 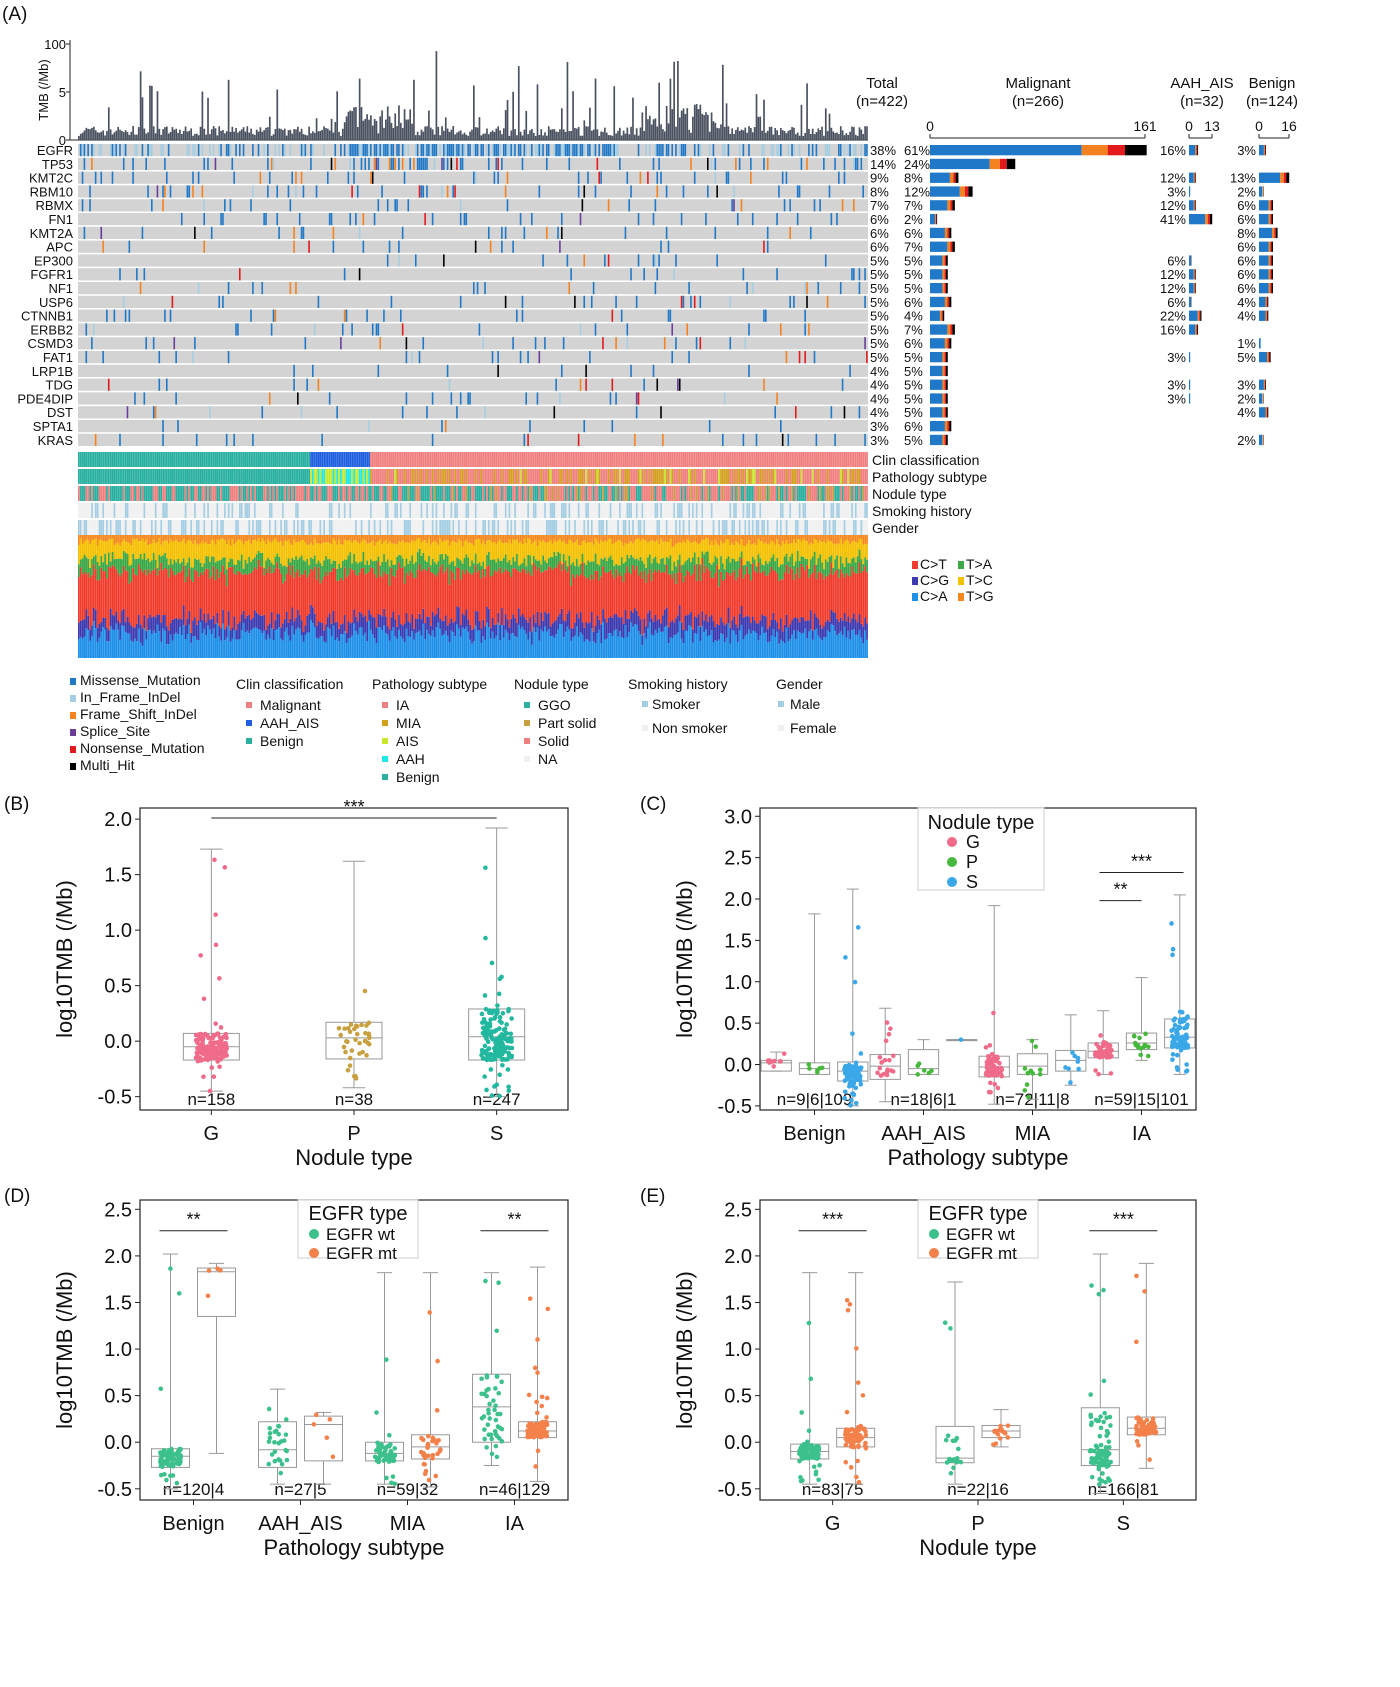 What do you see at coordinates (879, 329) in the screenshot?
I see `total-pct: 5%` at bounding box center [879, 329].